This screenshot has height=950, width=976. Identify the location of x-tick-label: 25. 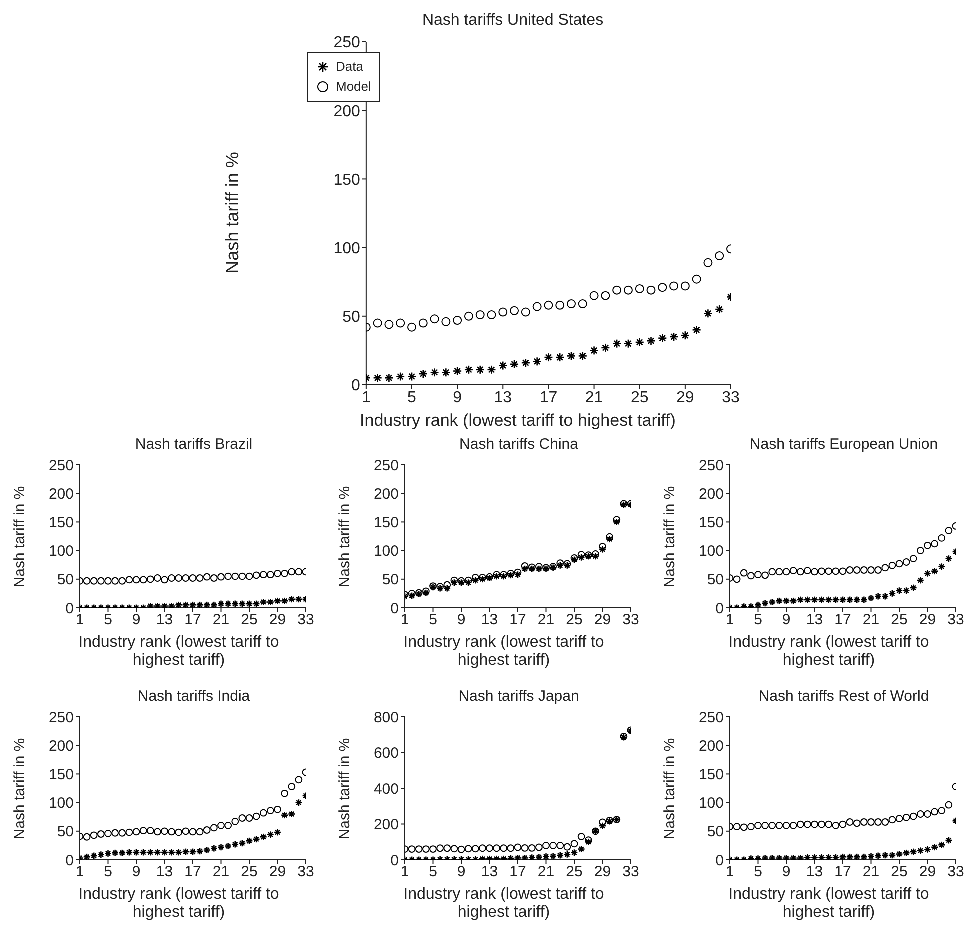
(249, 872).